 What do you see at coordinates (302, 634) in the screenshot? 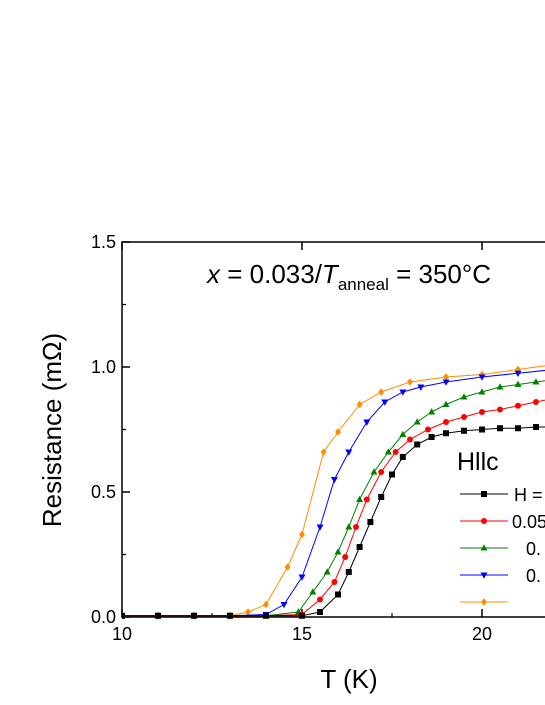
I see `x-tick-label: 15` at bounding box center [302, 634].